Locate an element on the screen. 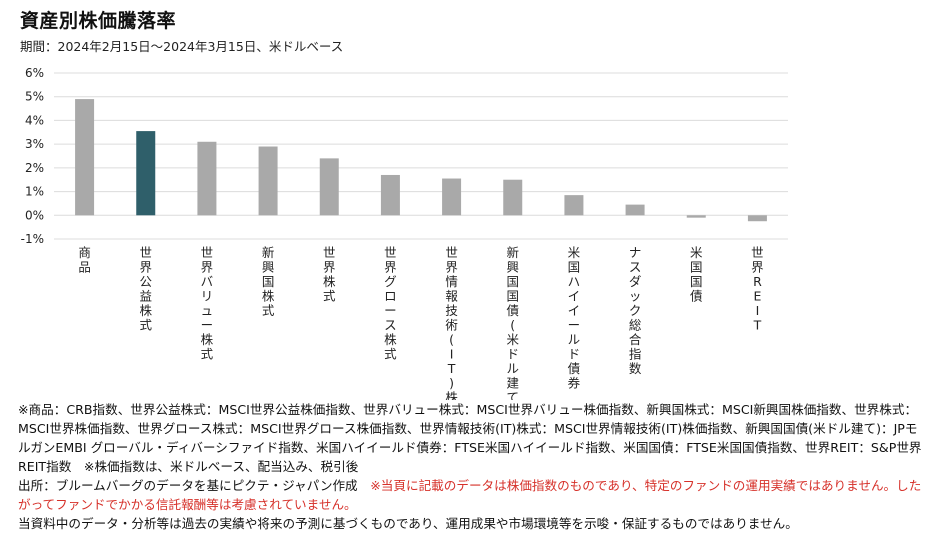  x-tick-label: ナスダック総合指数 is located at coordinates (635, 310).